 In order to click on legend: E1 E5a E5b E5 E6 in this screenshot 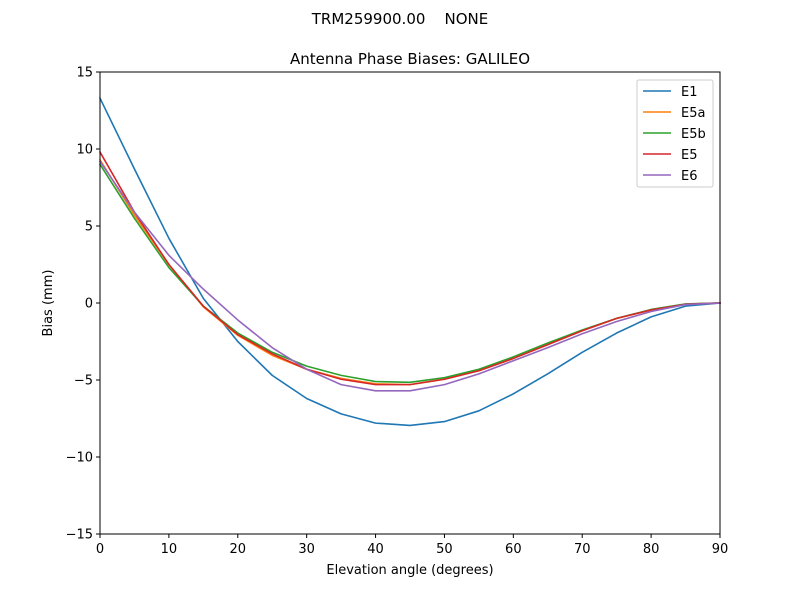, I will do `click(675, 133)`.